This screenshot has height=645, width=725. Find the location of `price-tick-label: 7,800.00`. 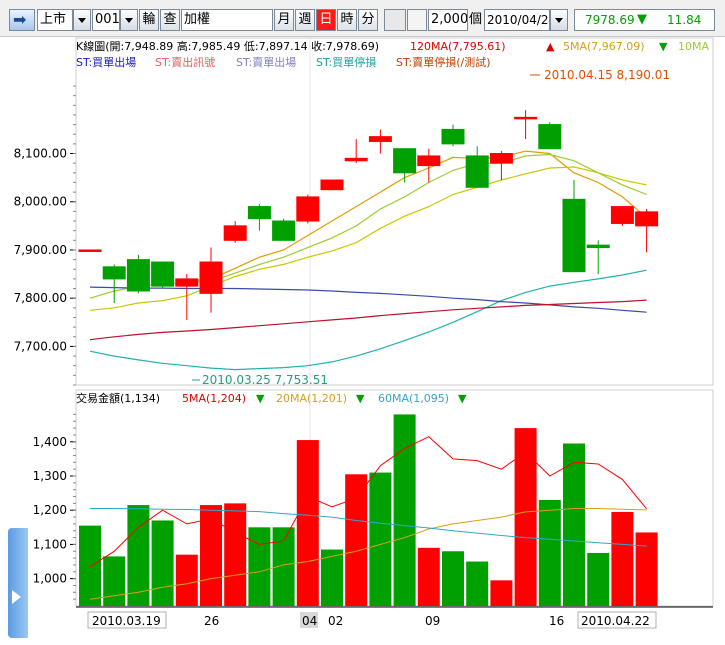

price-tick-label: 7,800.00 is located at coordinates (40, 298).